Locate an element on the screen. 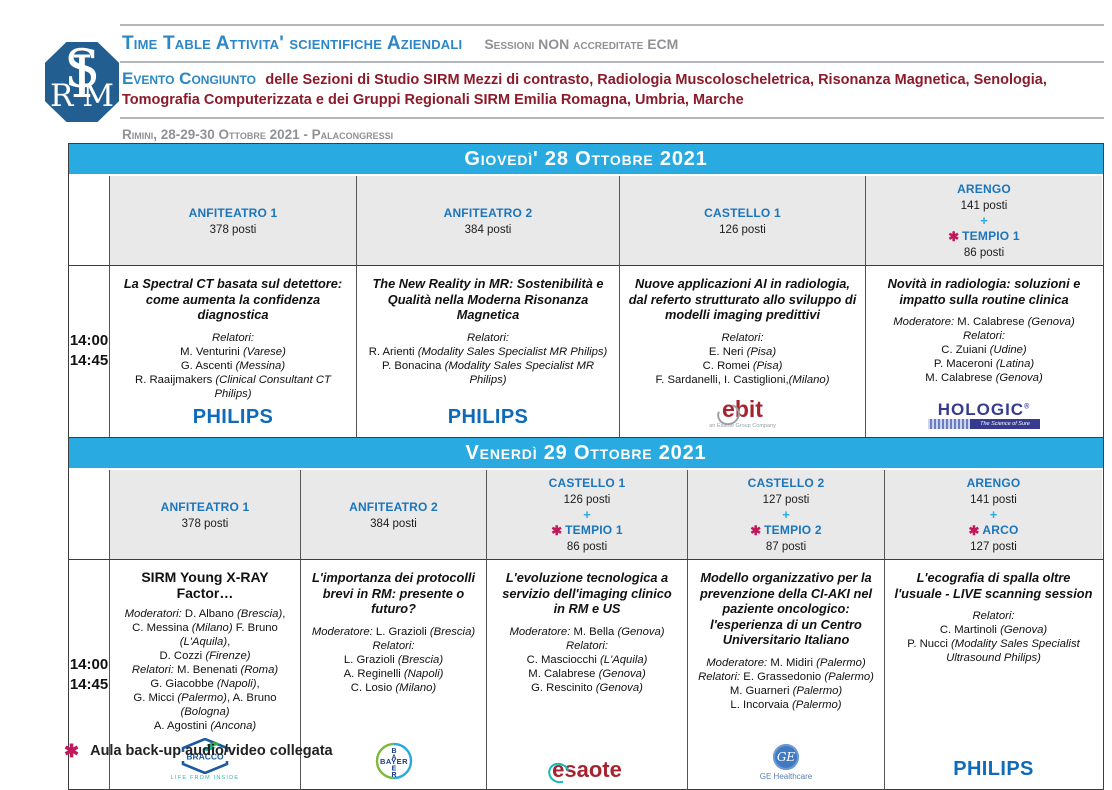  ge-healthcare-logo: GE GE Healthcare is located at coordinates (786, 762).